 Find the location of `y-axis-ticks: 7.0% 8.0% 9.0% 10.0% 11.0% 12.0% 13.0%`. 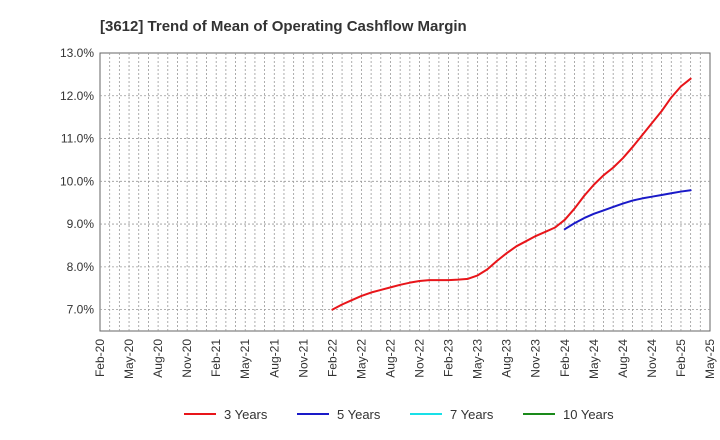

y-axis-ticks: 7.0% 8.0% 9.0% 10.0% 11.0% 12.0% 13.0% is located at coordinates (77, 181).